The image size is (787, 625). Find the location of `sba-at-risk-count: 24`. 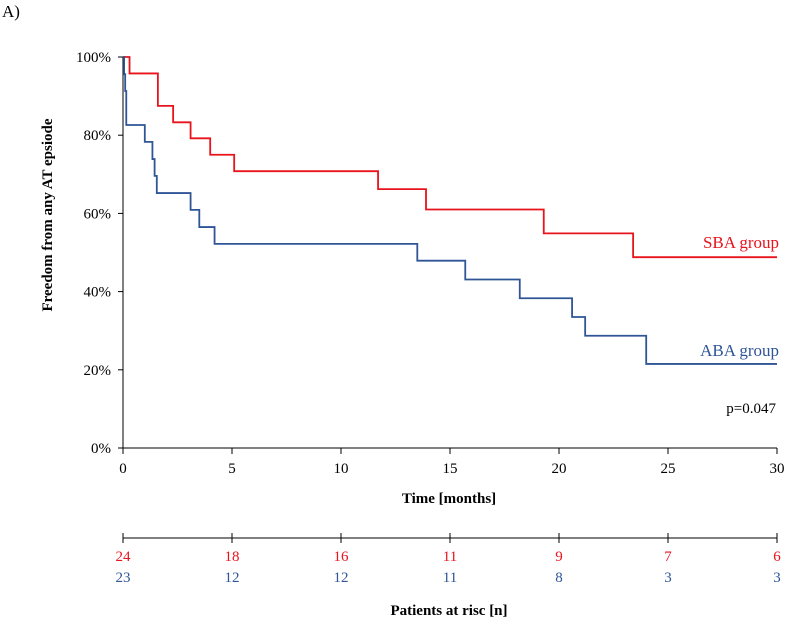

sba-at-risk-count: 24 is located at coordinates (124, 557).